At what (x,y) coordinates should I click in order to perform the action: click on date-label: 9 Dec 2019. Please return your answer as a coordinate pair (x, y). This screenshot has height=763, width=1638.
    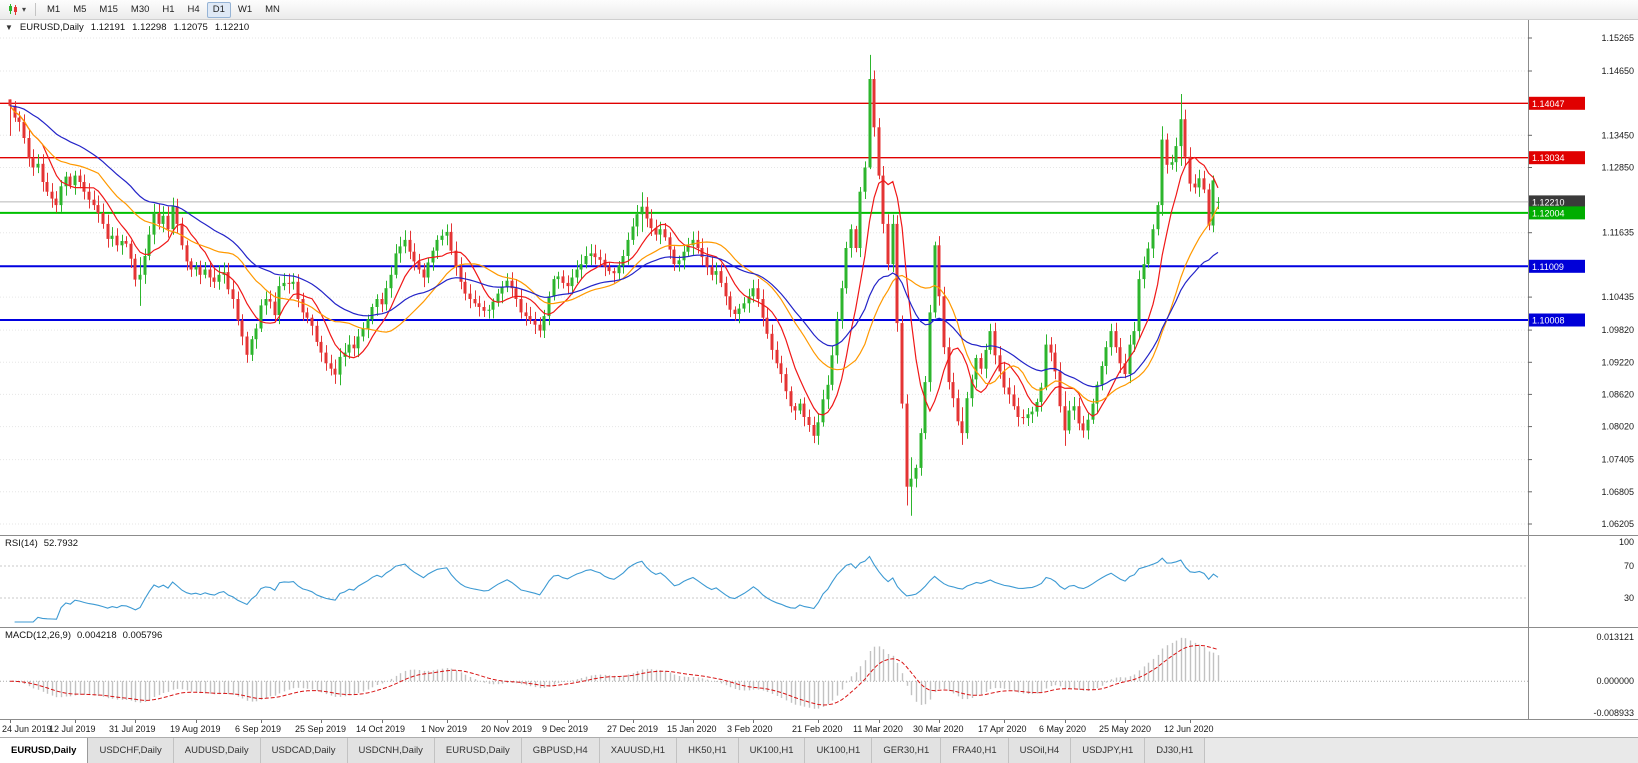
    Looking at the image, I should click on (565, 729).